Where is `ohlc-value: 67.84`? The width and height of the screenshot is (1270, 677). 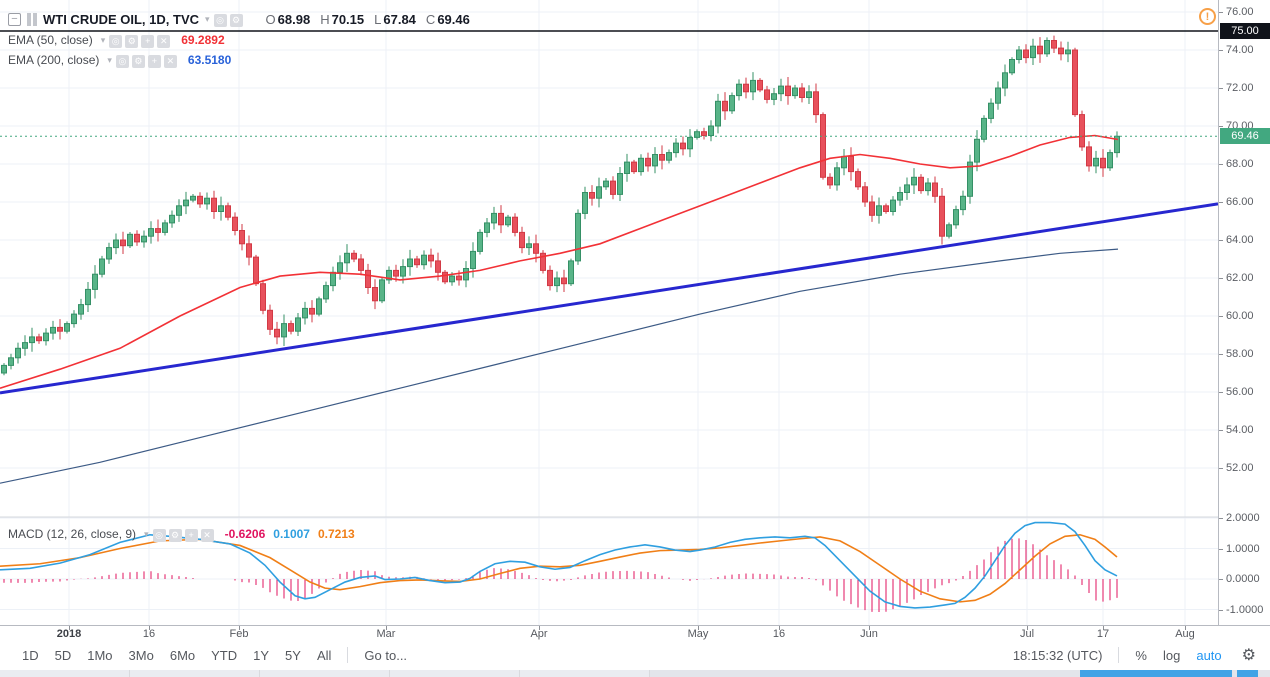 ohlc-value: 67.84 is located at coordinates (399, 19).